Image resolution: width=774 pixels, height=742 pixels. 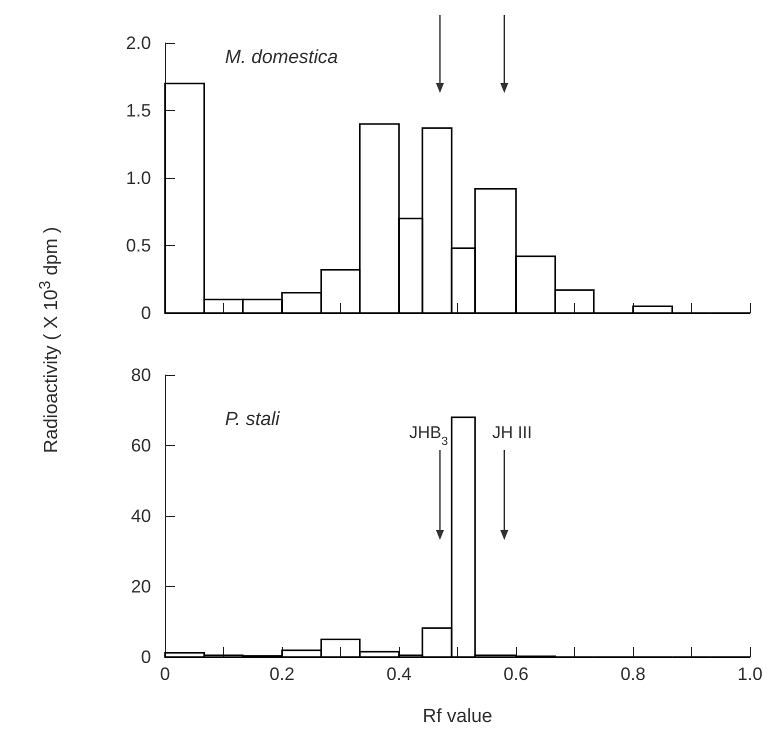 I want to click on ref-line-label: JHB$_{3}$, so click(x=428, y=435).